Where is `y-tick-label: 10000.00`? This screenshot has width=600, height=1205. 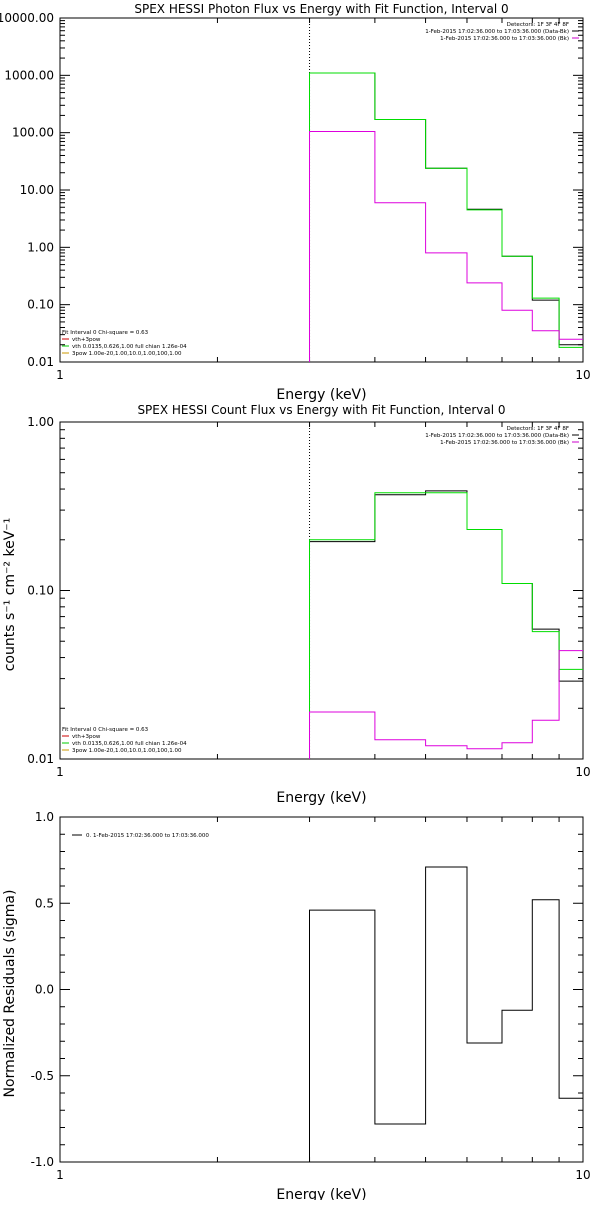
y-tick-label: 10000.00 is located at coordinates (27, 18).